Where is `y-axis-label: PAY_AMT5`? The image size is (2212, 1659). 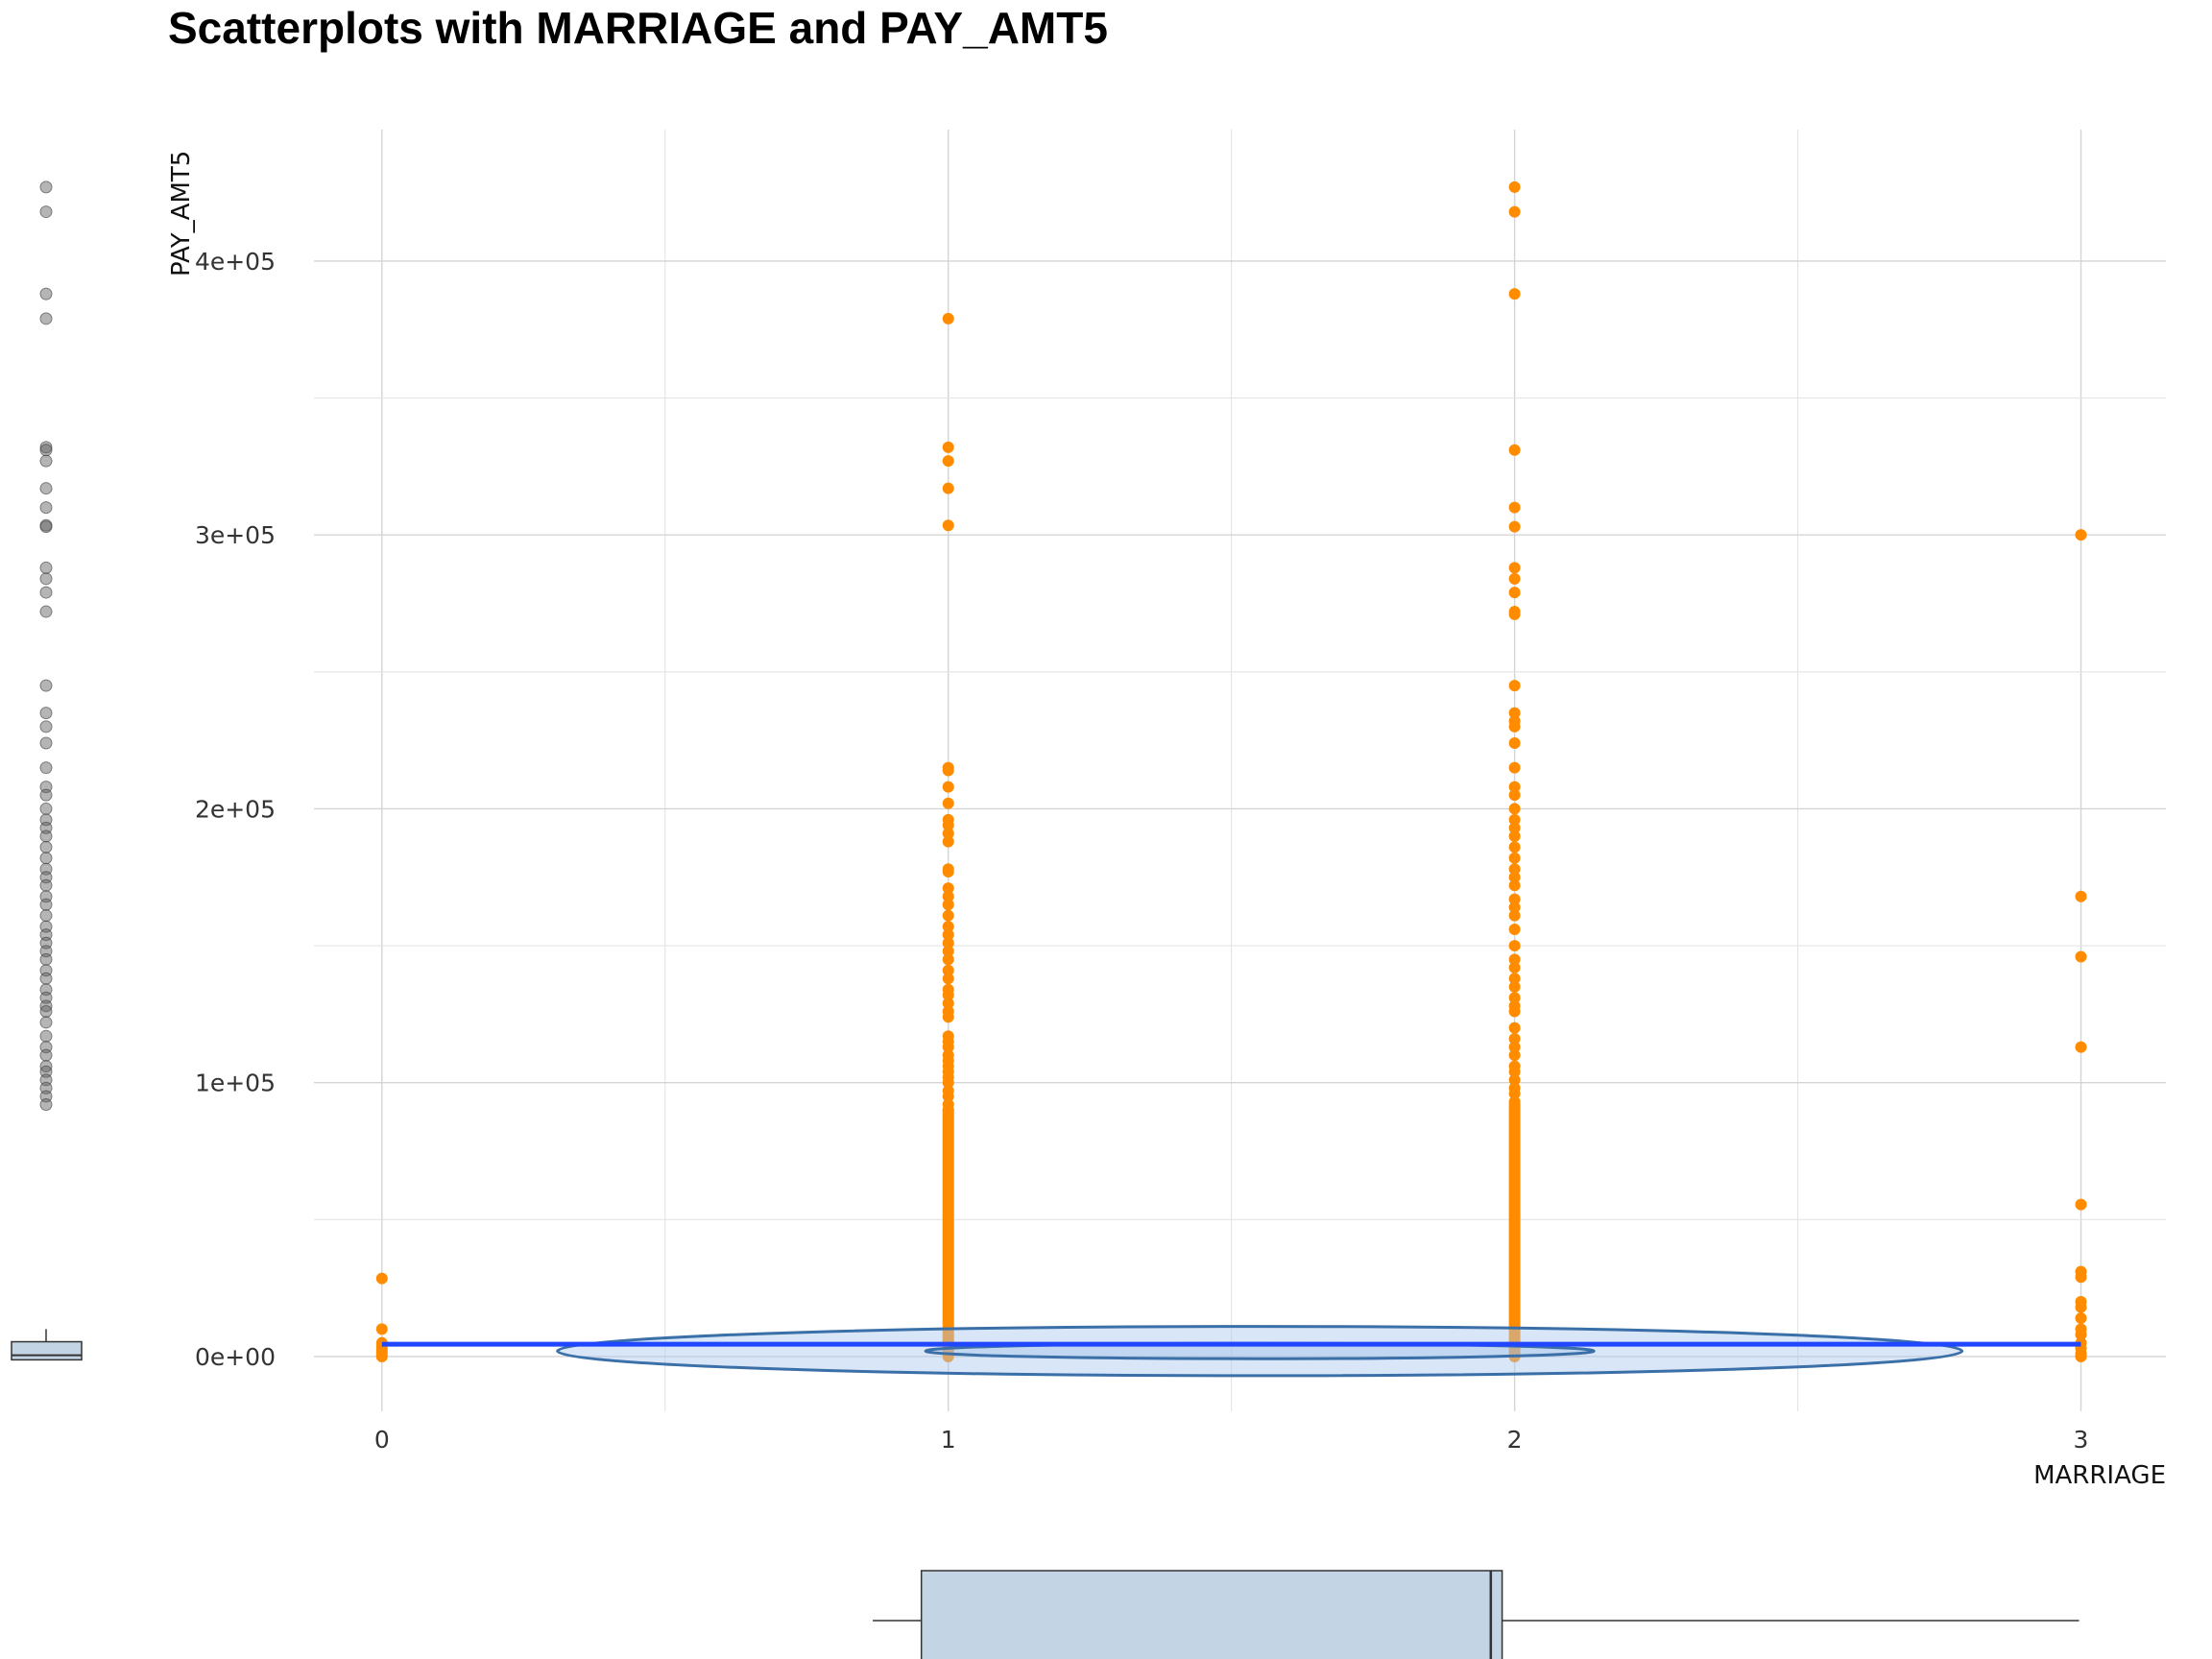
y-axis-label: PAY_AMT5 is located at coordinates (182, 213).